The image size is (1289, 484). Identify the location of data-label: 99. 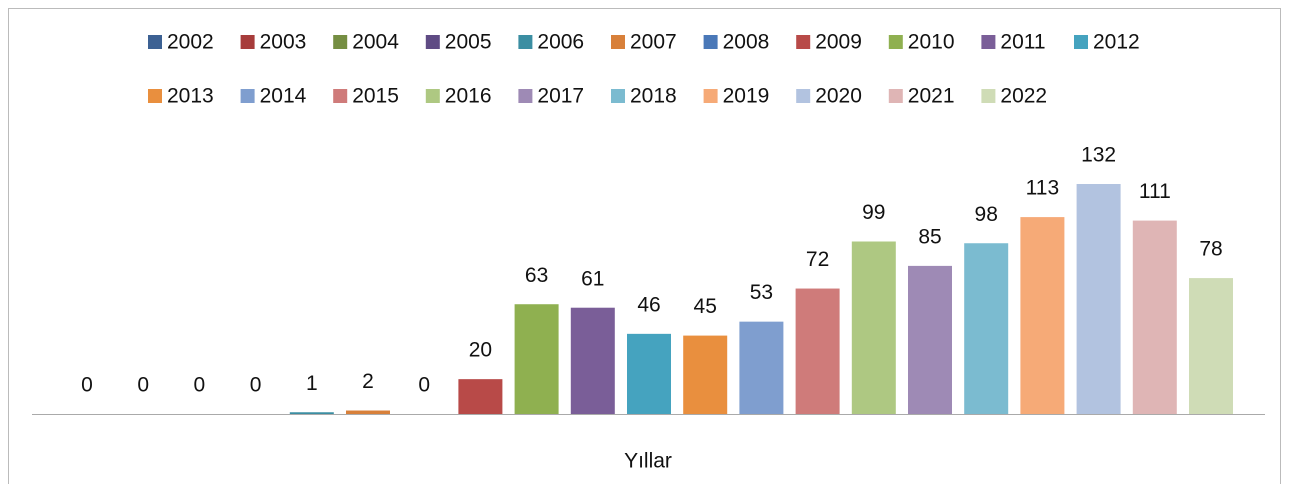
(873, 212).